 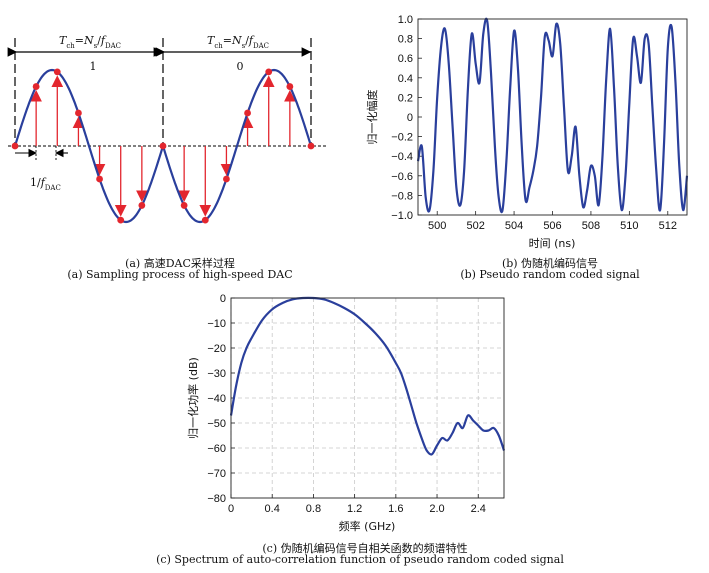 I want to click on x-tick-label: 512, so click(x=668, y=226).